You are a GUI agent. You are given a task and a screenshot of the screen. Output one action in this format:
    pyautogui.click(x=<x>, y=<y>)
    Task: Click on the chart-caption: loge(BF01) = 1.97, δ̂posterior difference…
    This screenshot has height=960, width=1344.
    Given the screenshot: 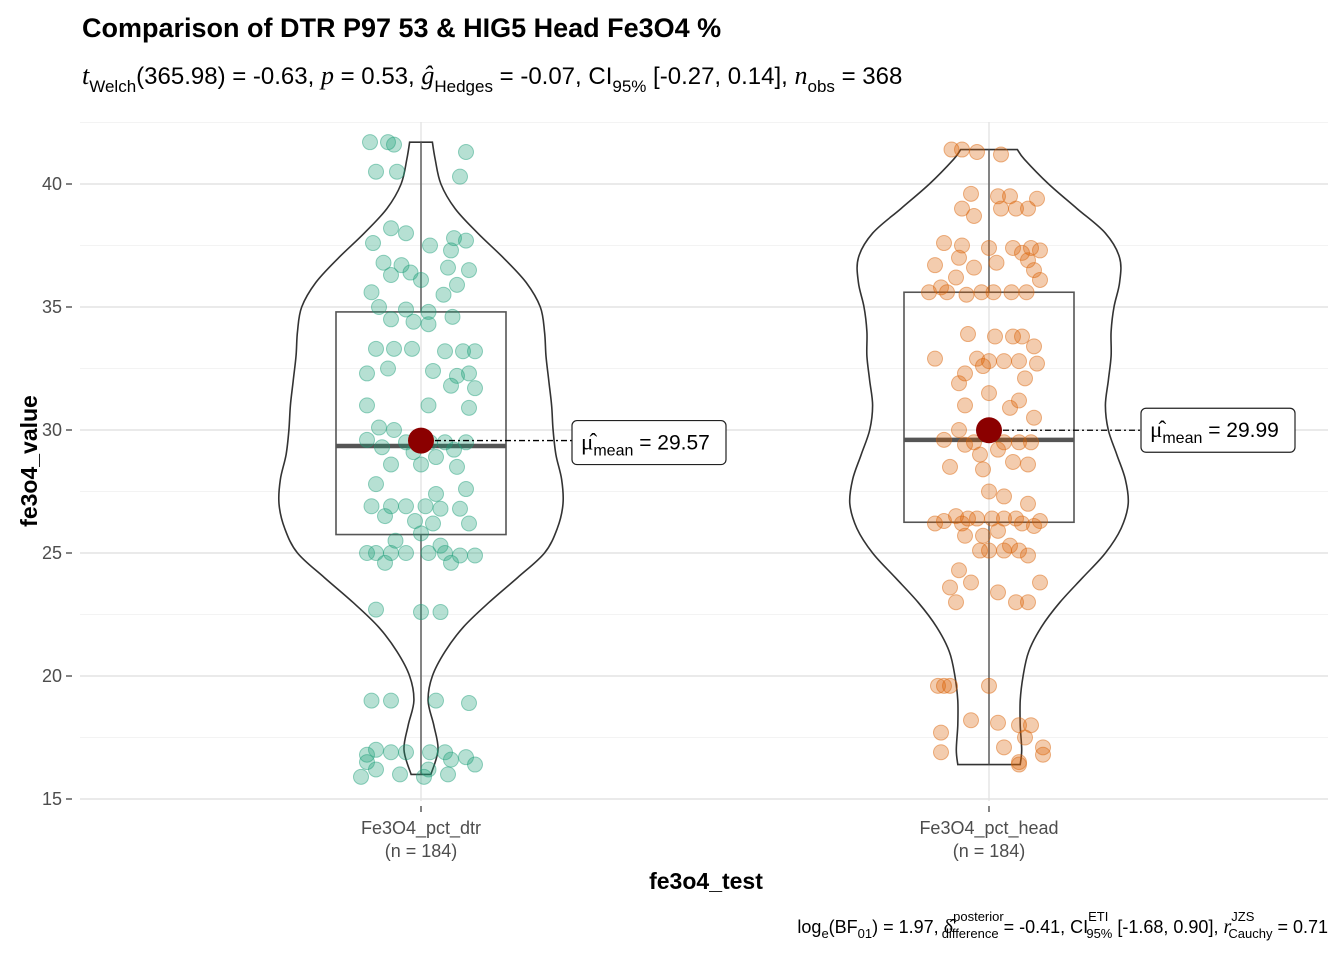 What is the action you would take?
    pyautogui.click(x=1062, y=925)
    